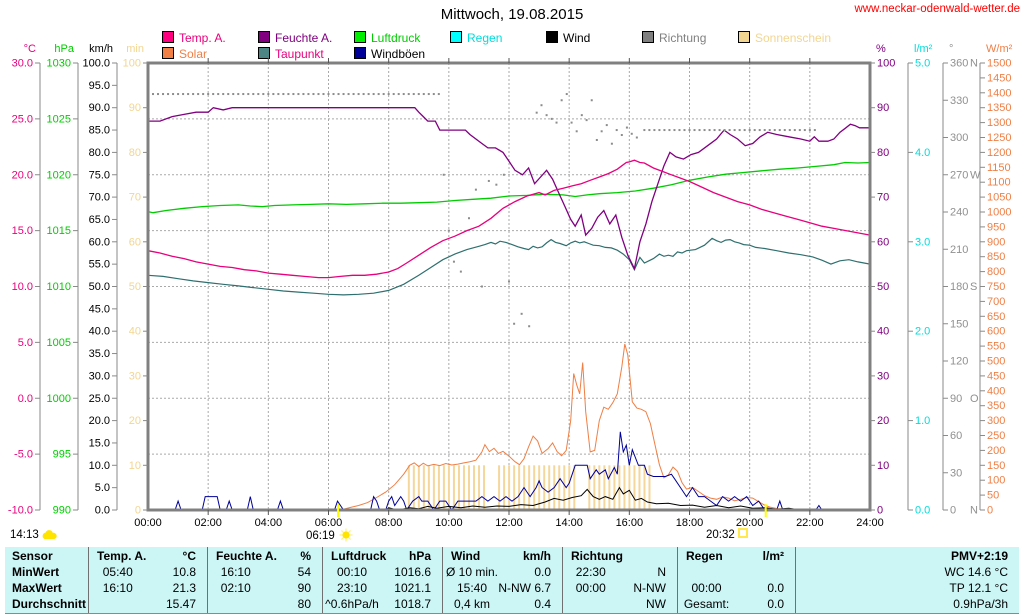 The image size is (1024, 615). I want to click on svg-text: 10:00, so click(449, 523).